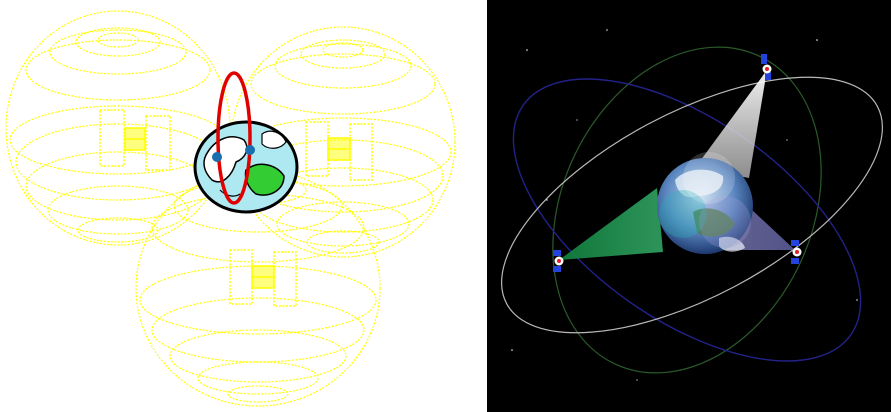 The height and width of the screenshot is (412, 891). I want to click on coverage-sphere, so click(118, 128).